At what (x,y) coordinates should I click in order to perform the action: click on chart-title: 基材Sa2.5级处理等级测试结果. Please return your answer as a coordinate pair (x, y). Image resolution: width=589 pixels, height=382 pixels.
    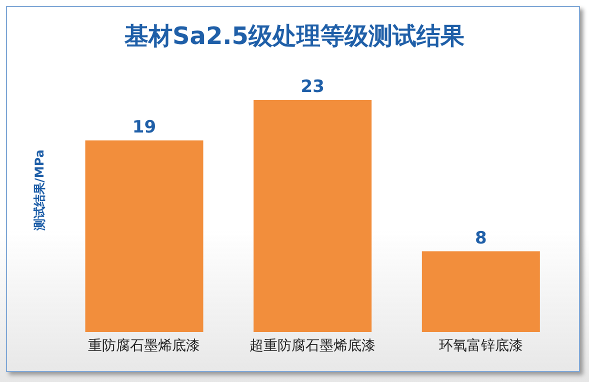
    Looking at the image, I should click on (295, 36).